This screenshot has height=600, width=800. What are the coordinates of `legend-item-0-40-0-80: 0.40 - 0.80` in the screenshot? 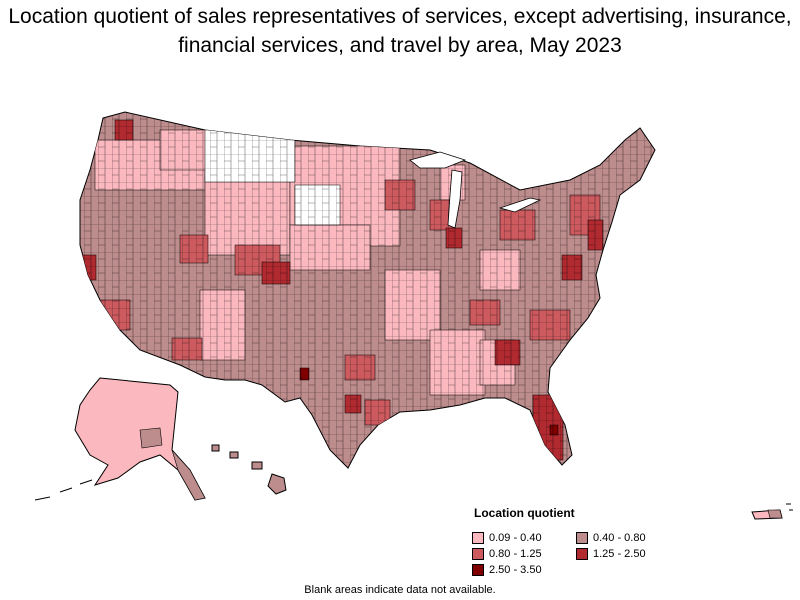 It's located at (624, 537).